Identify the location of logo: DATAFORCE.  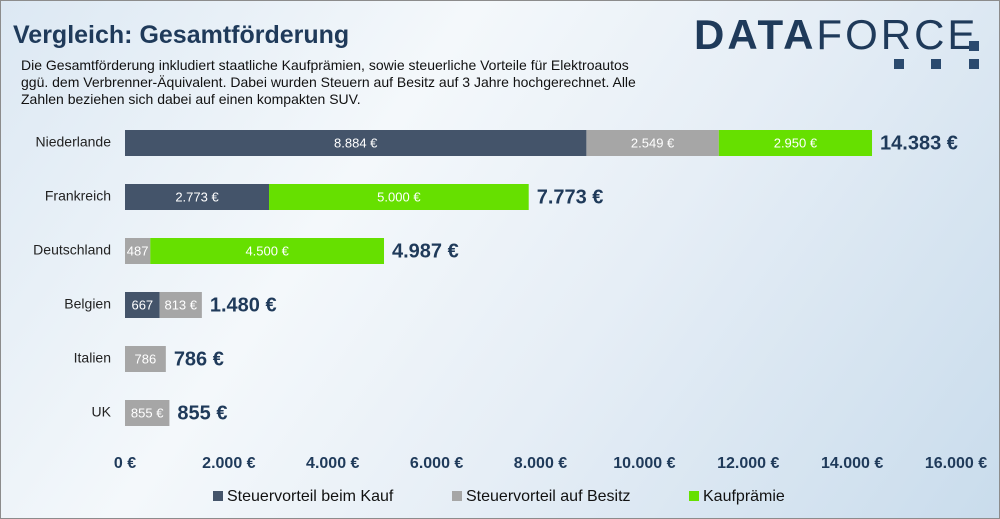
(836, 35).